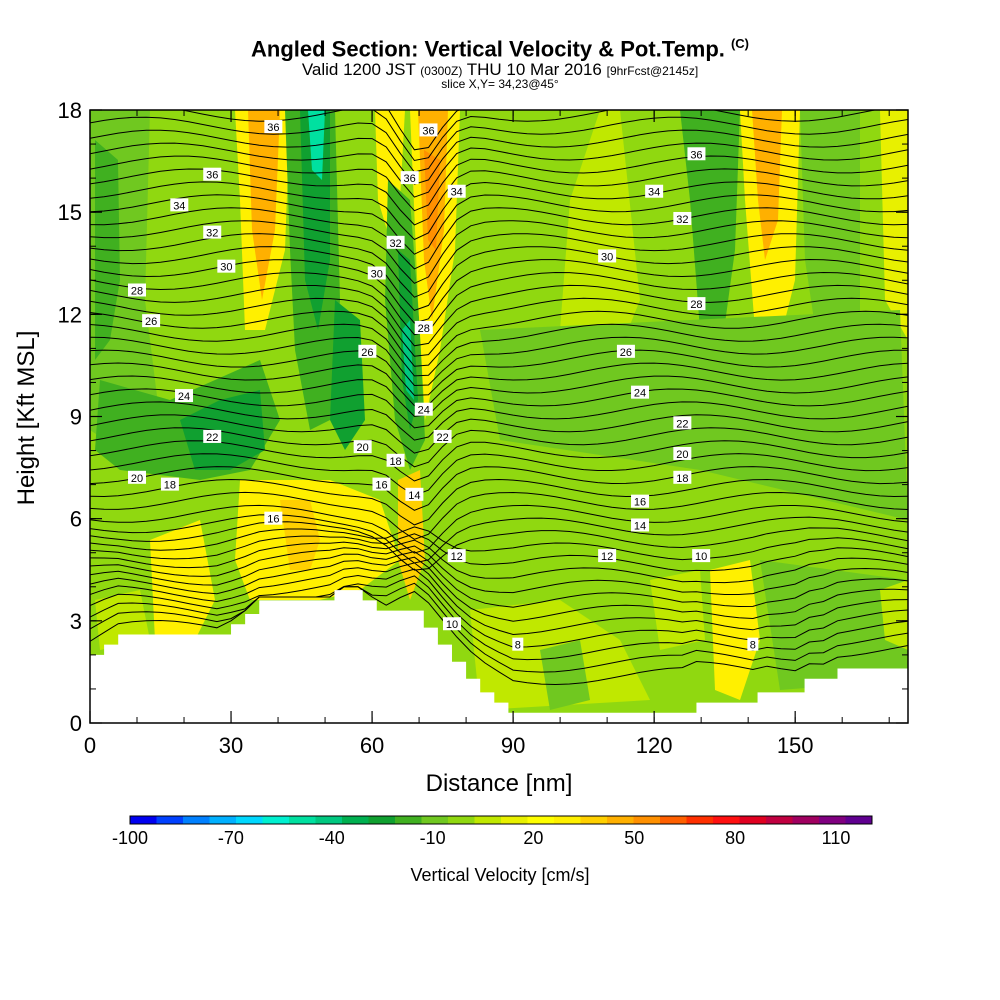 The height and width of the screenshot is (1000, 1000). Describe the element at coordinates (231, 838) in the screenshot. I see `colorbar-tick-label: -70` at that location.